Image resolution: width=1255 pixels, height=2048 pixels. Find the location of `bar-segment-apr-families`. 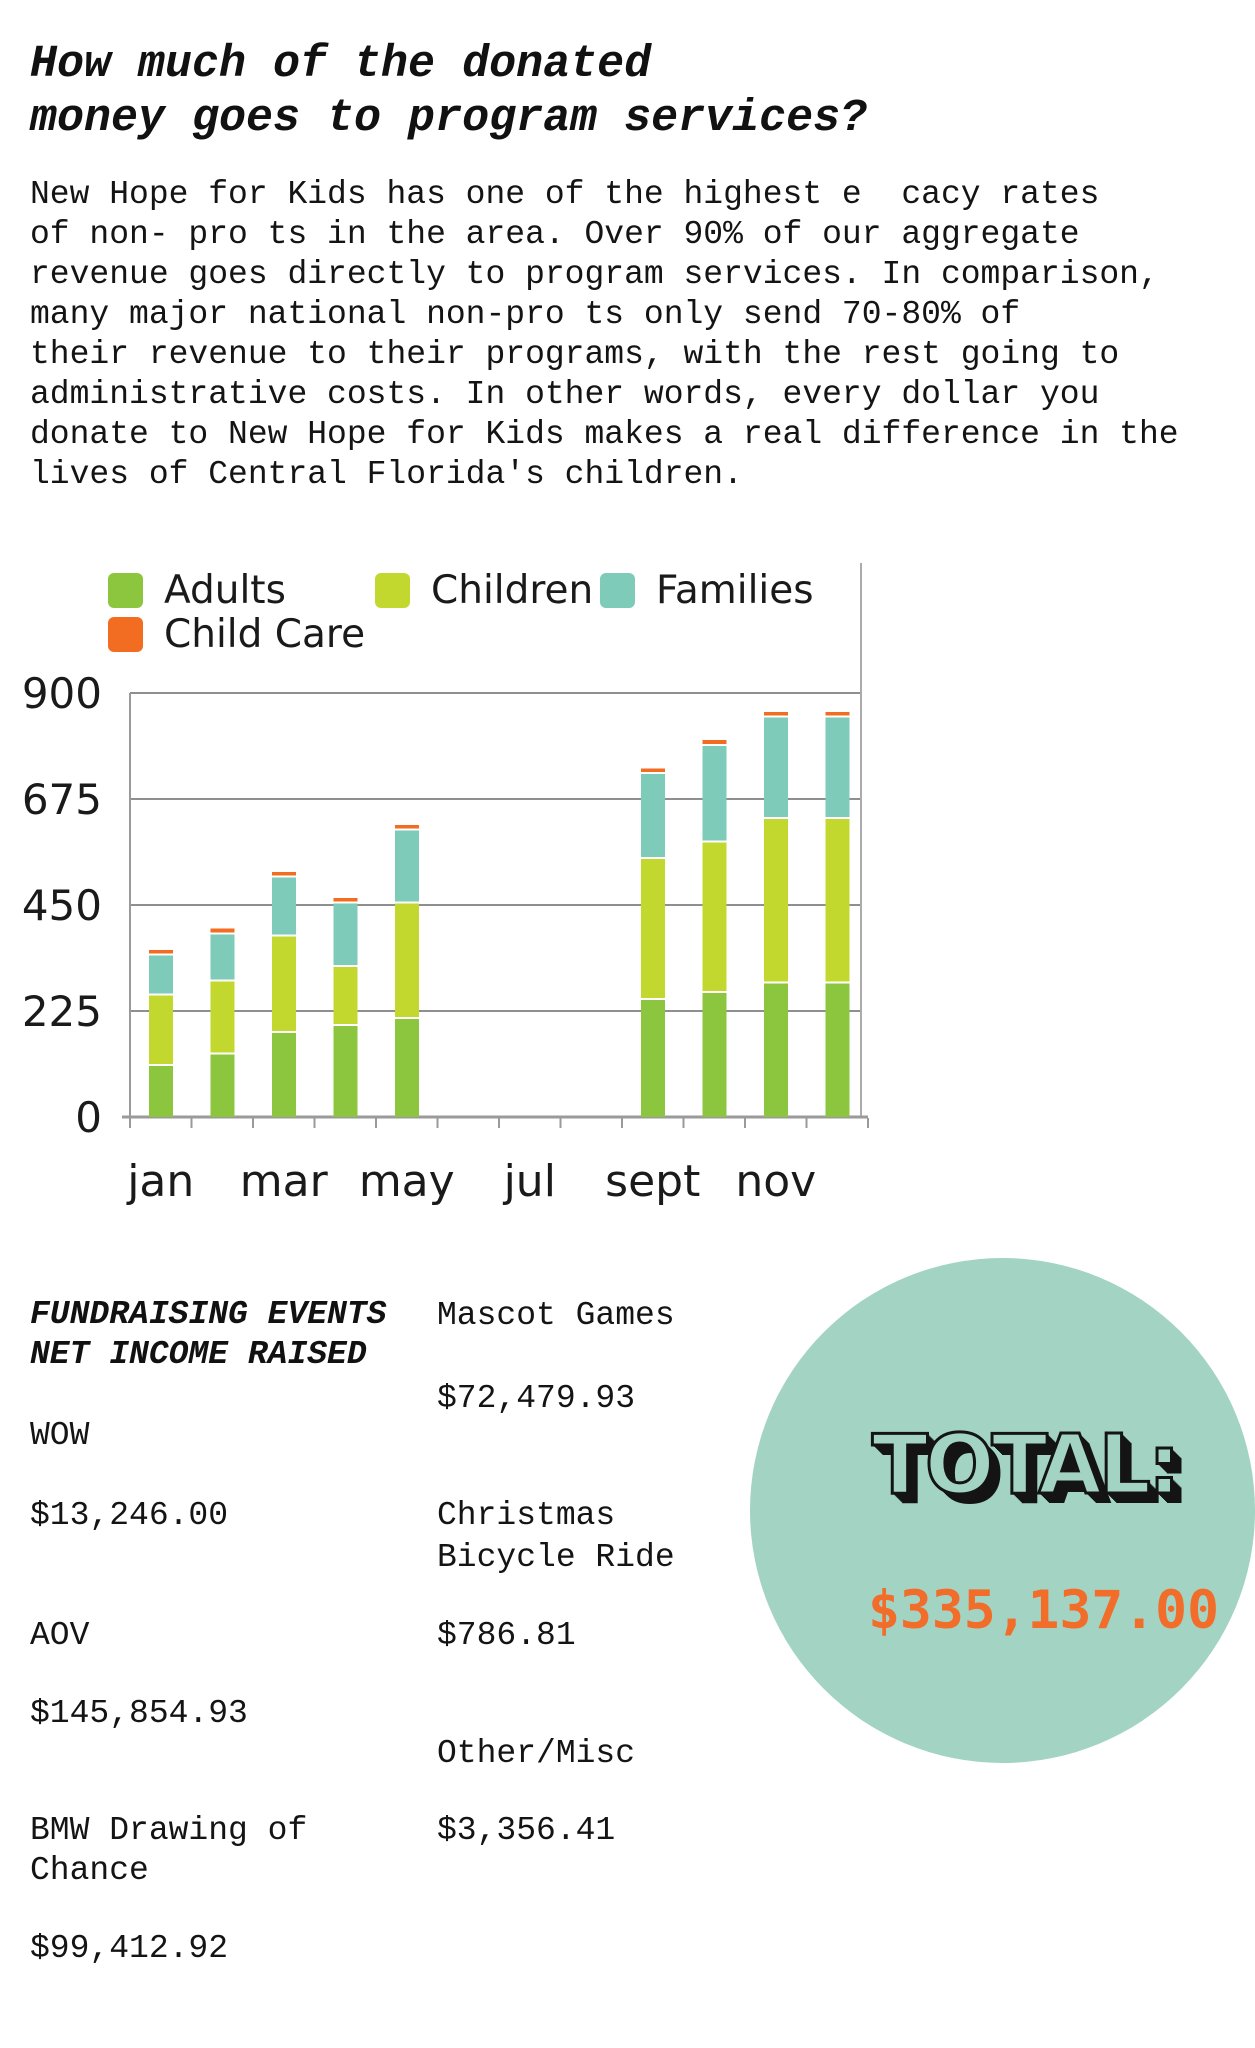

bar-segment-apr-families is located at coordinates (345, 934).